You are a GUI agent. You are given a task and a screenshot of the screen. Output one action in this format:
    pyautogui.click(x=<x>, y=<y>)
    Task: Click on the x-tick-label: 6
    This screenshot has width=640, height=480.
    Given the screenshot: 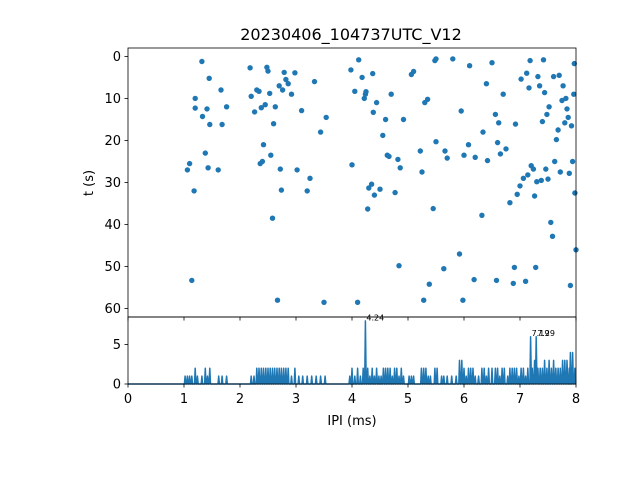 What is the action you would take?
    pyautogui.click(x=464, y=399)
    